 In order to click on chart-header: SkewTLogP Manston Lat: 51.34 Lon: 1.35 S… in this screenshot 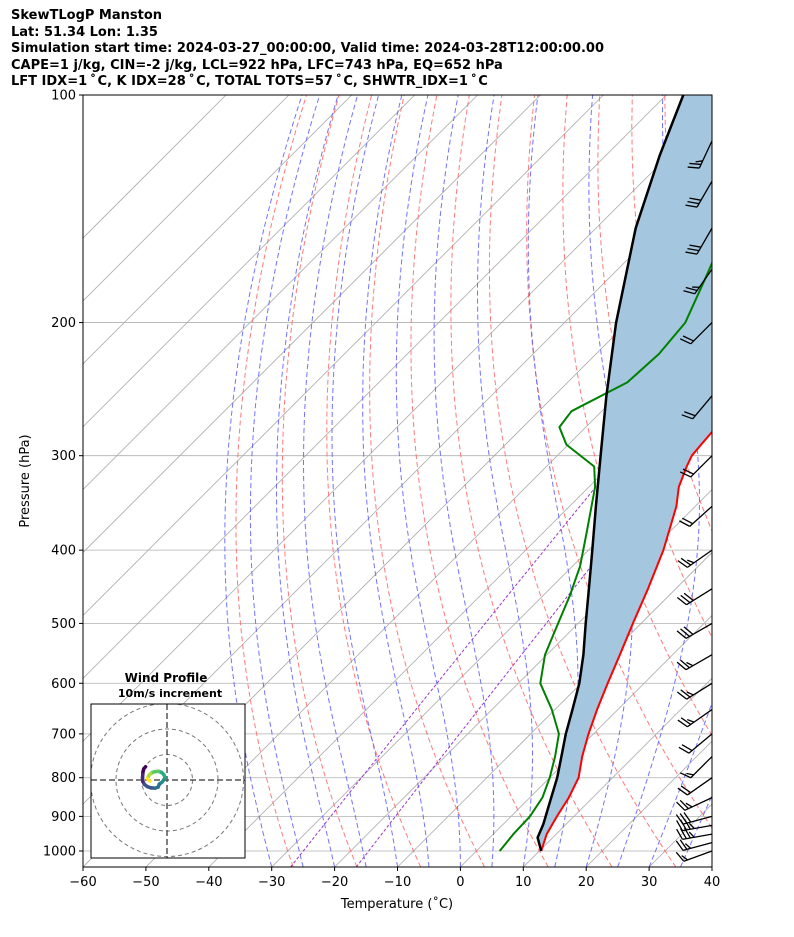, I will do `click(307, 49)`.